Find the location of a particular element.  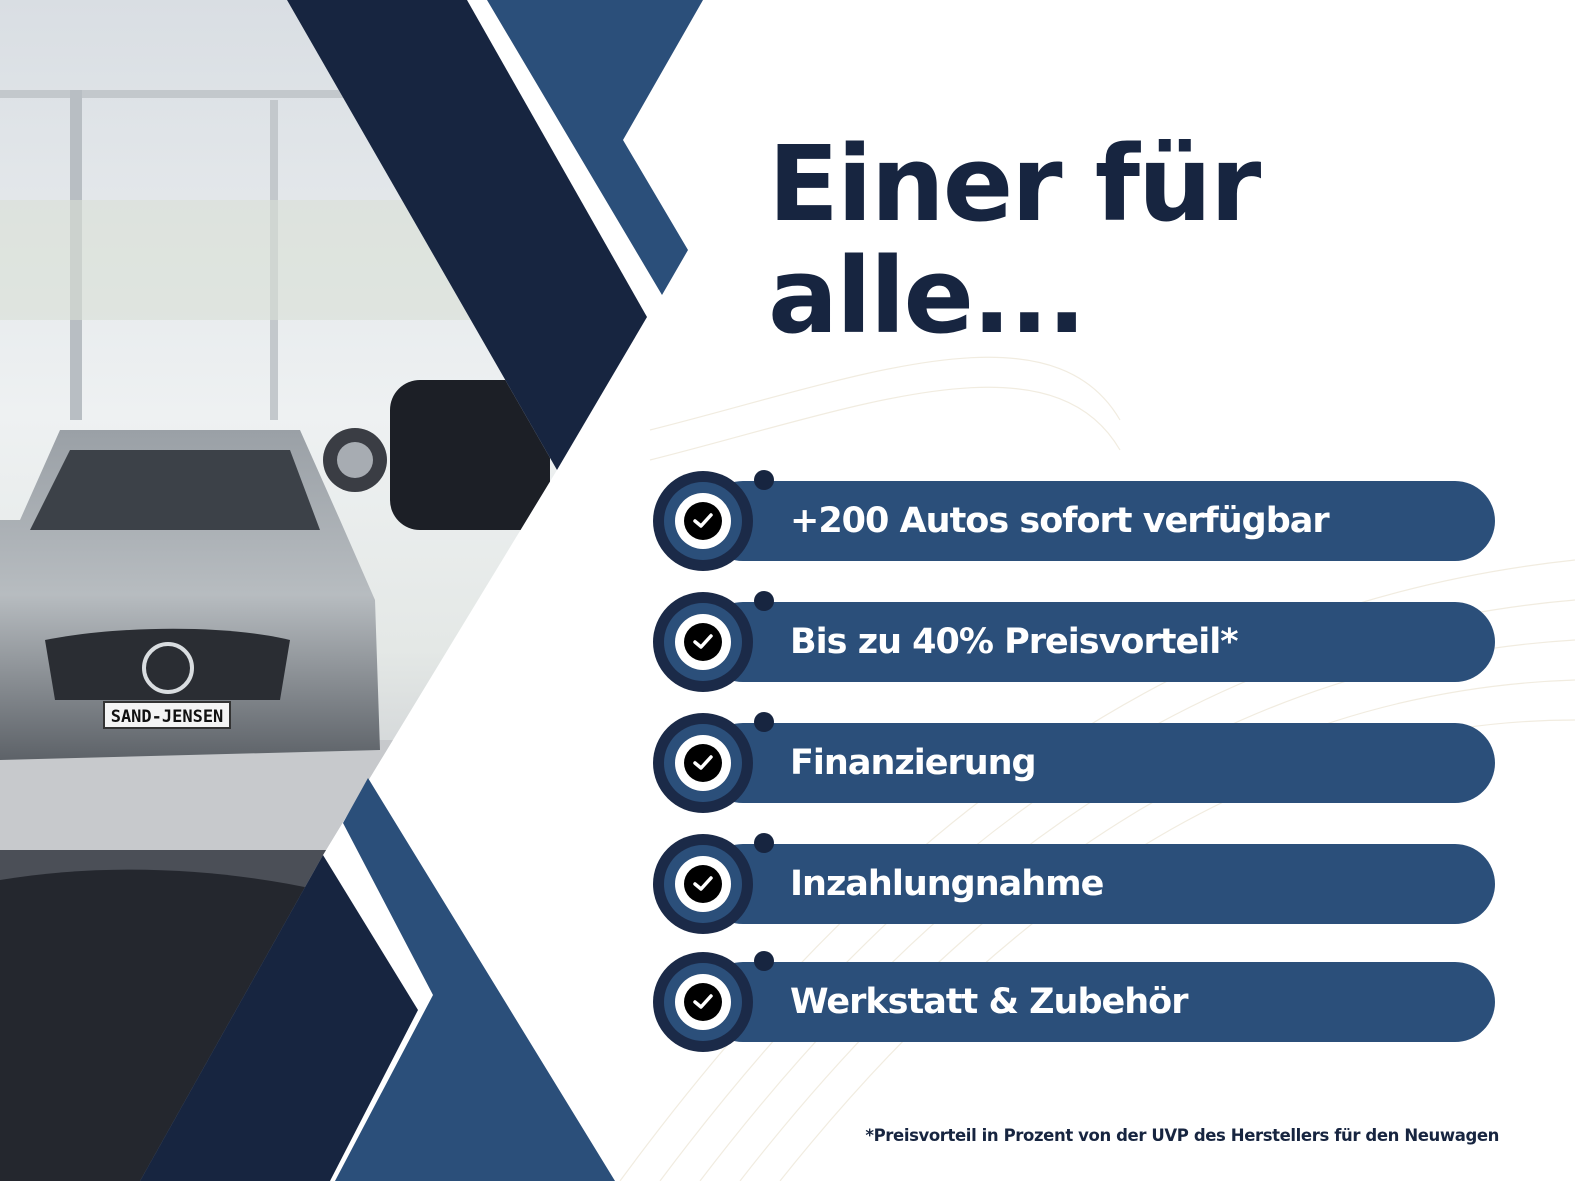

navy-band-bottom is located at coordinates (279, 1018).